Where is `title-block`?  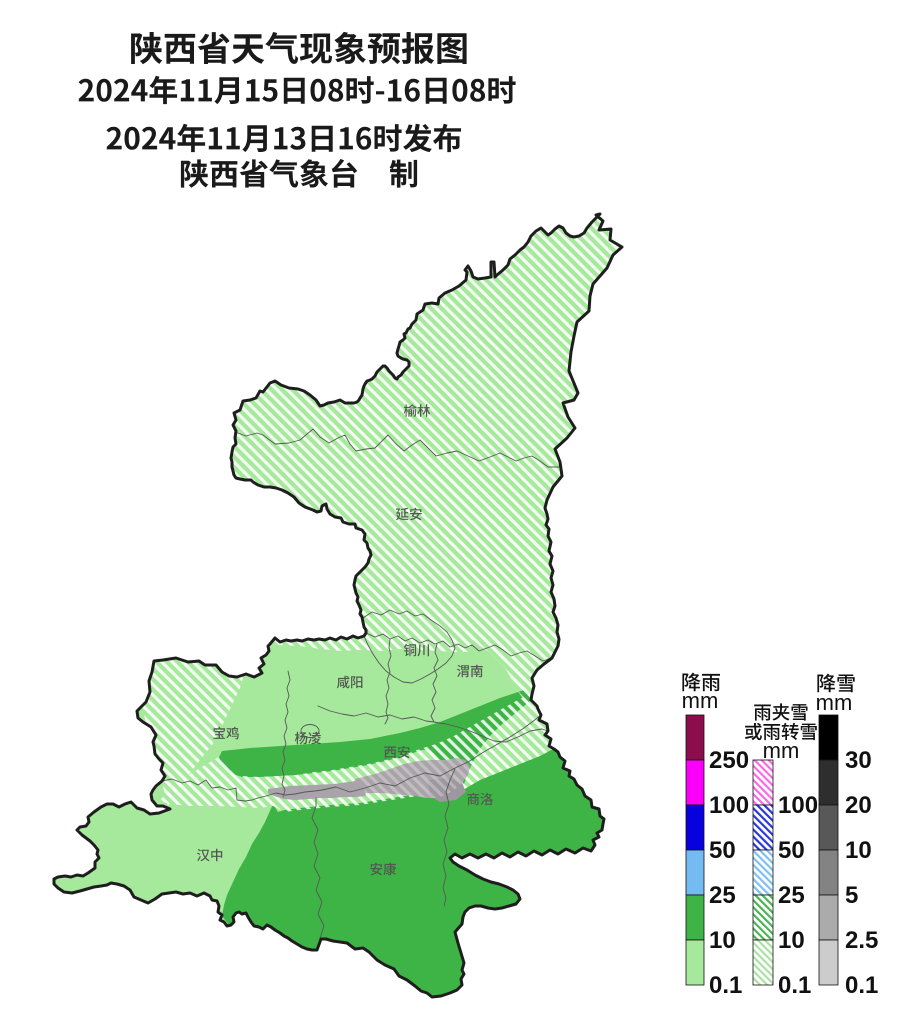
title-block is located at coordinates (297, 109).